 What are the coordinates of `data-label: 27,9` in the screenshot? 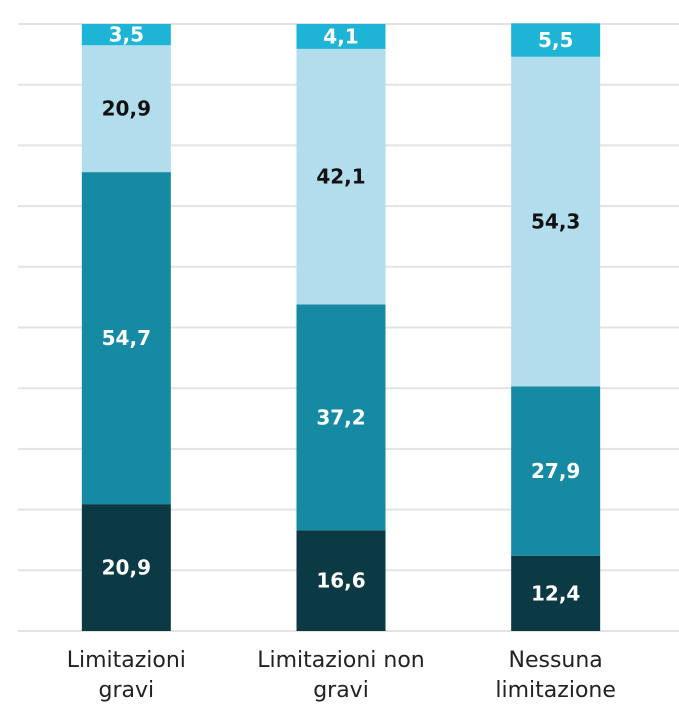 It's located at (555, 471).